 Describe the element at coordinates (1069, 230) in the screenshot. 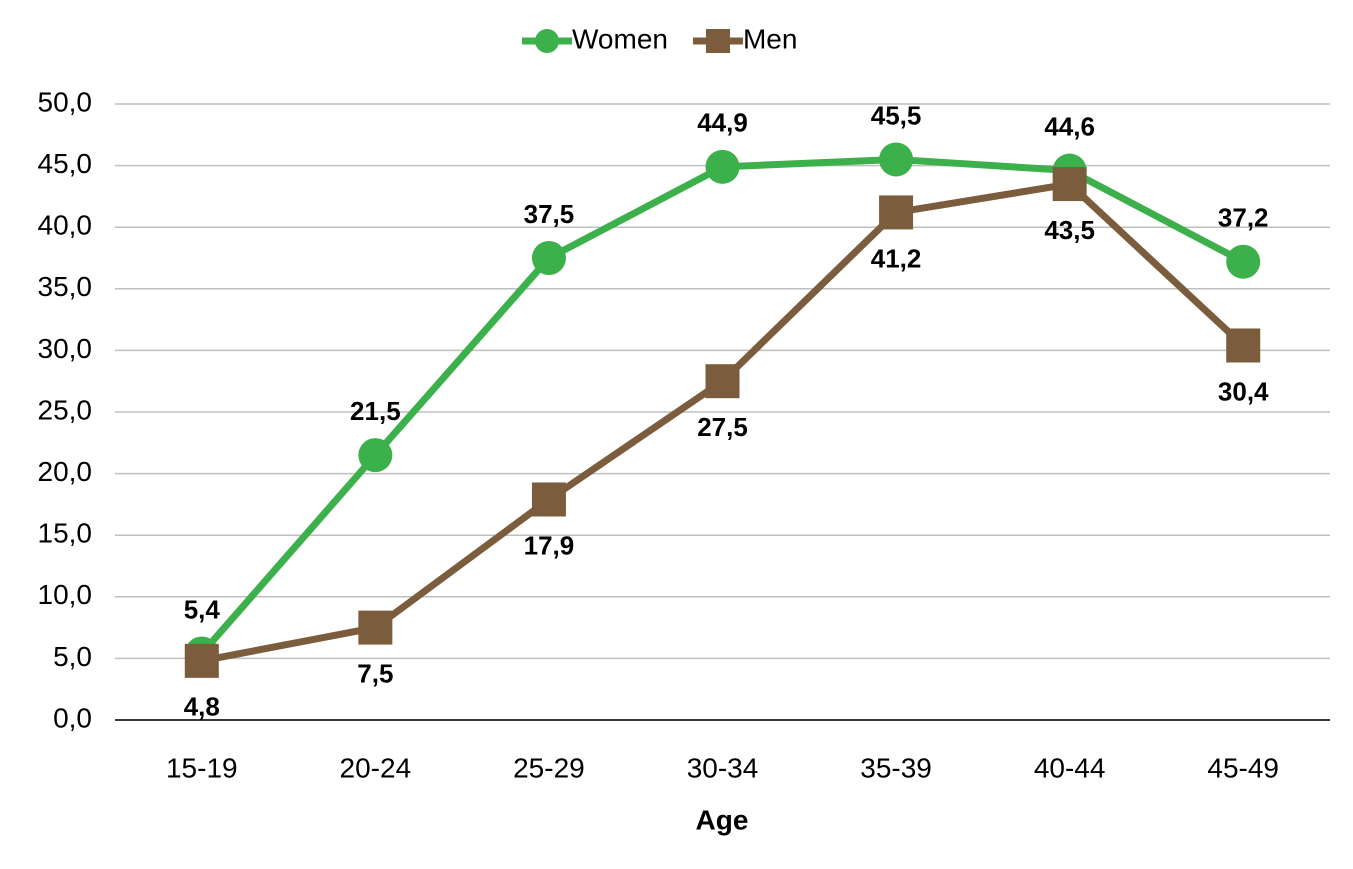

I see `value-label: 43,5` at that location.